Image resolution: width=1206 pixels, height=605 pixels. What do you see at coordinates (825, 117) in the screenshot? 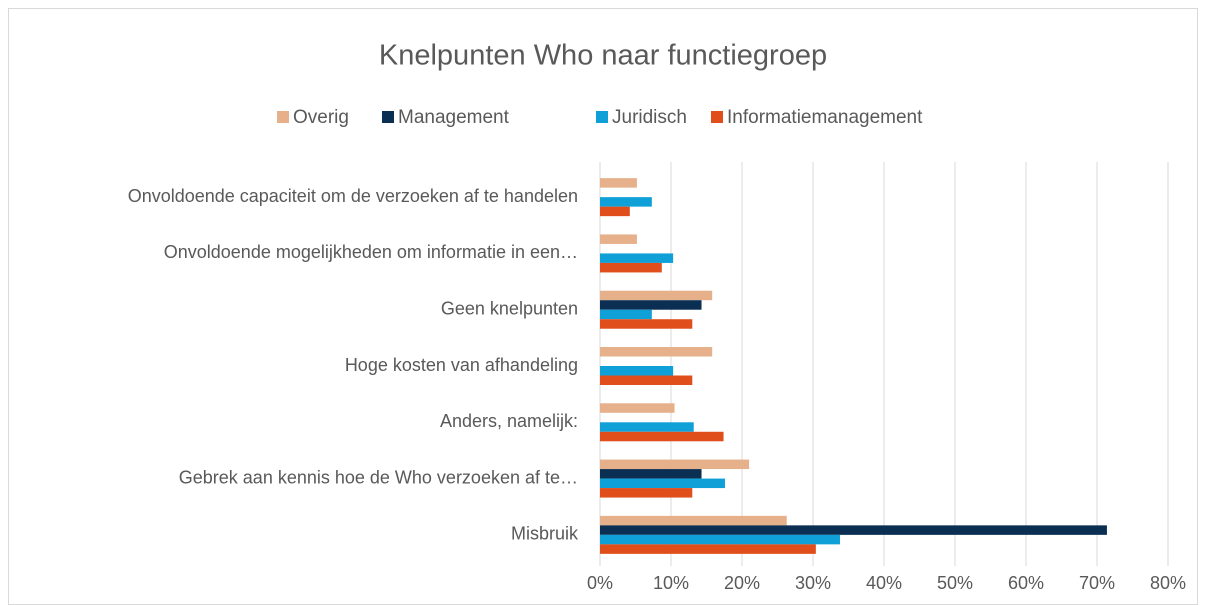
I see `legend-label: Informatiemanagement` at bounding box center [825, 117].